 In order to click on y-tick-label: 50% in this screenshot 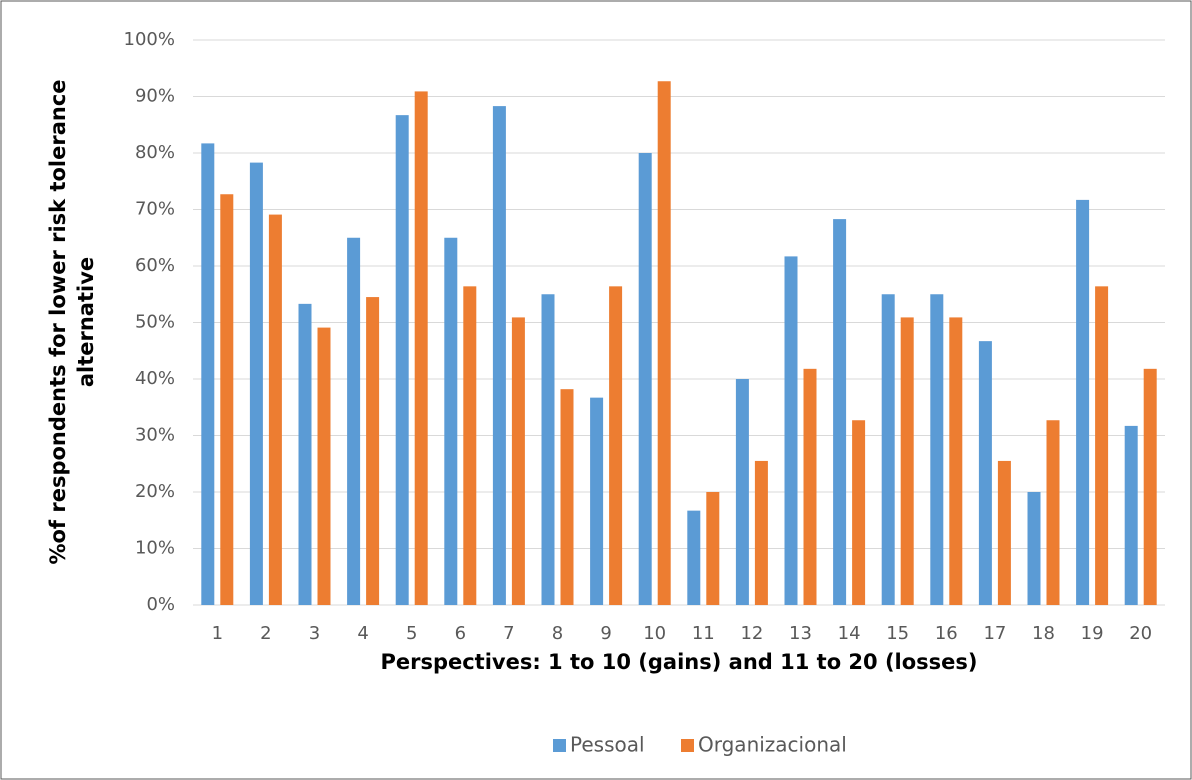, I will do `click(155, 322)`.